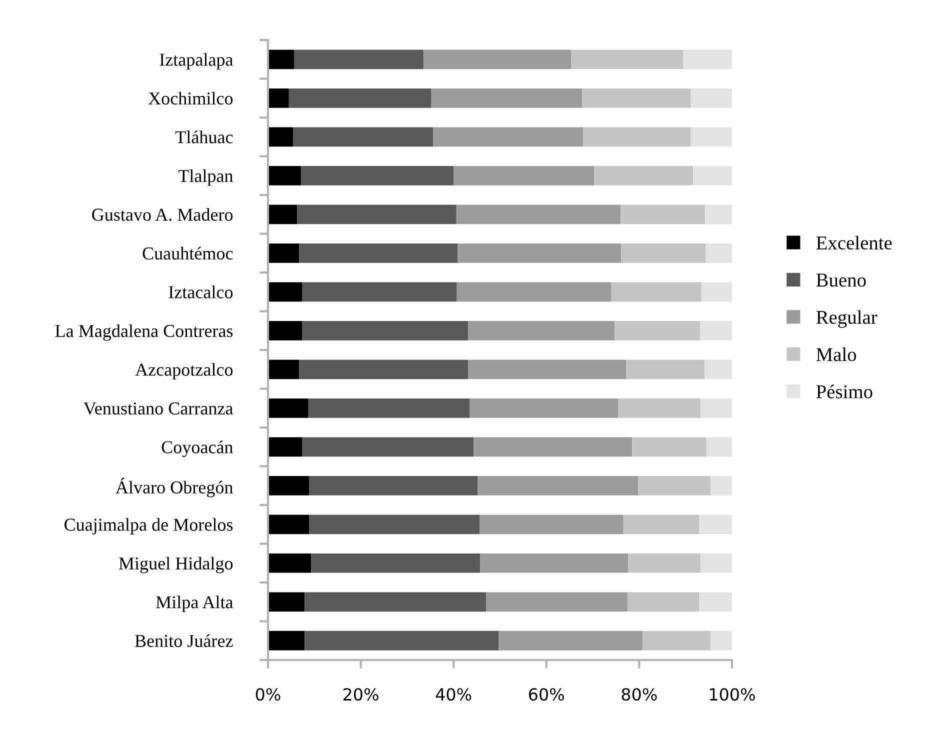 The image size is (947, 740). I want to click on x-tick-label: 60%, so click(546, 694).